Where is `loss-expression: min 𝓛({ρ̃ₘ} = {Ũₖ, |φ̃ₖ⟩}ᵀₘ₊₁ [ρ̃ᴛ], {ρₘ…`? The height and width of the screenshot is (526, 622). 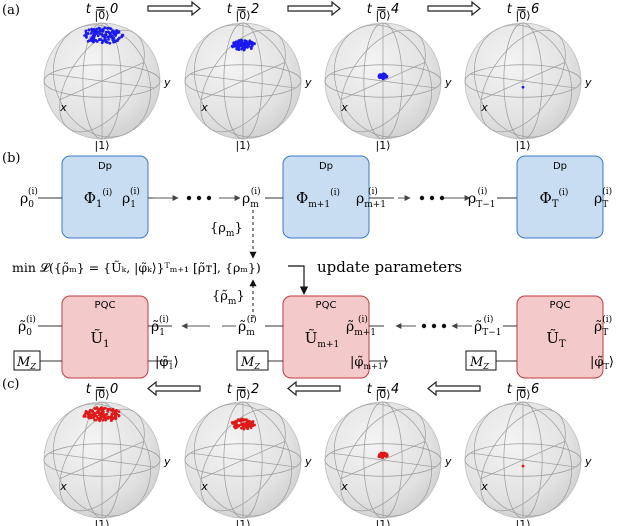
loss-expression: min 𝓛({ρ̃ₘ} = {Ũₖ, |φ̃ₖ⟩}ᵀₘ₊₁ [ρ̃ᴛ], {ρₘ… is located at coordinates (136, 267).